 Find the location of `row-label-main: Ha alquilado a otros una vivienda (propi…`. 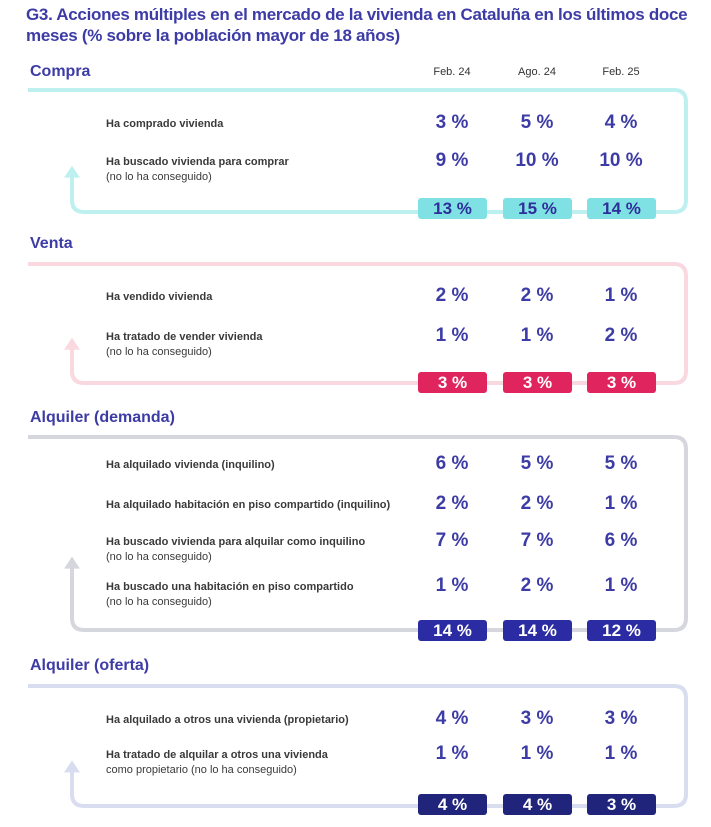

row-label-main: Ha alquilado a otros una vivienda (propi… is located at coordinates (227, 720).